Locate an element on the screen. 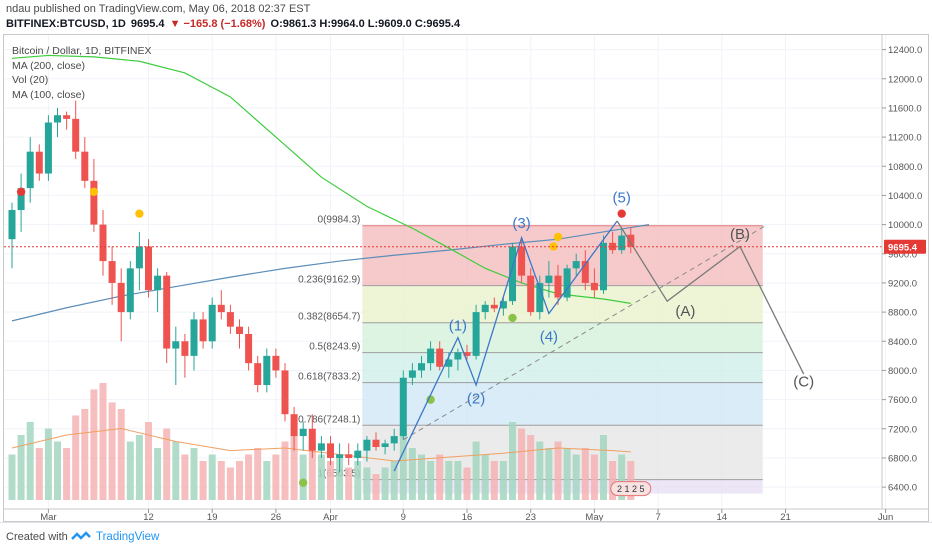 The height and width of the screenshot is (551, 932). fib-level-label: 0.236(9162.9) is located at coordinates (329, 280).